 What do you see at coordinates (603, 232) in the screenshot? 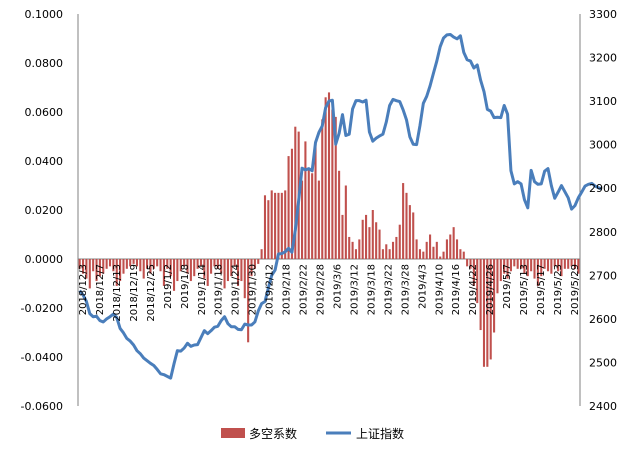
I see `right-tick-label: 2800` at bounding box center [603, 232].